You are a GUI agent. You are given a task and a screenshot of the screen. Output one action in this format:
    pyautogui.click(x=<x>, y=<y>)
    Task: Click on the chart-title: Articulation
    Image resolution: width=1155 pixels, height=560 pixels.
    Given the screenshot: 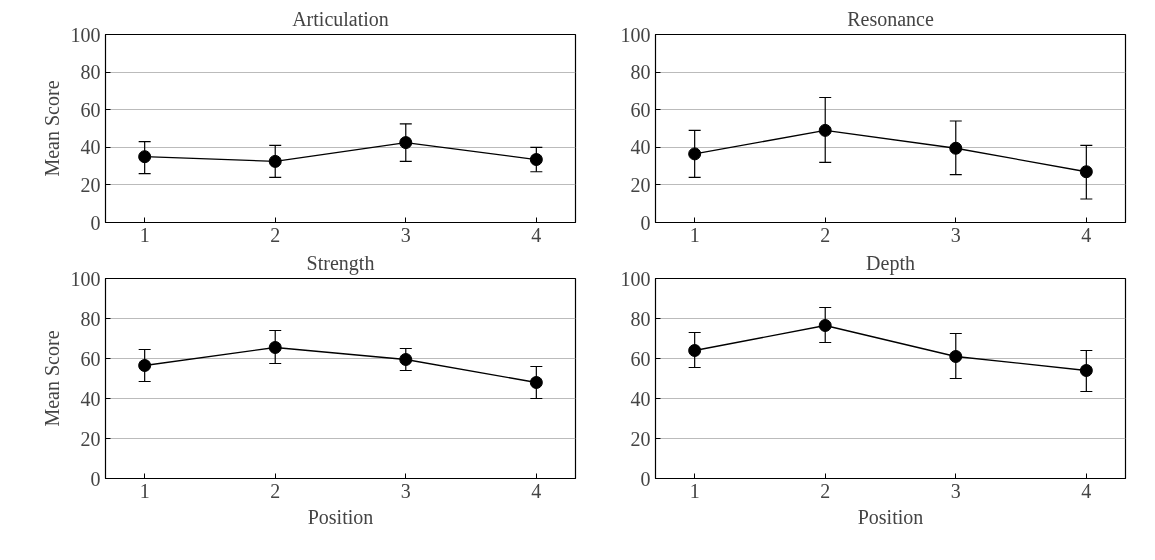 What is the action you would take?
    pyautogui.click(x=340, y=18)
    